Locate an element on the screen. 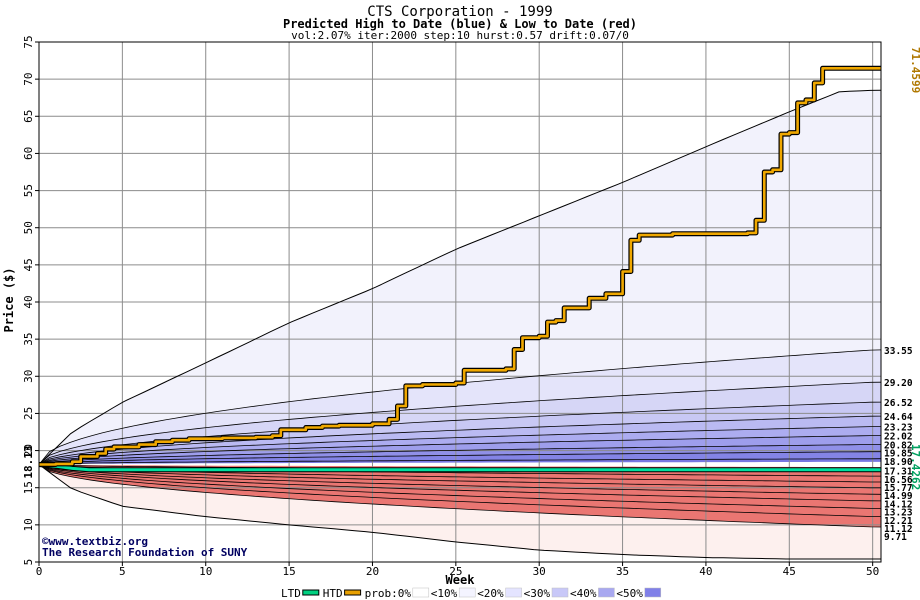 The width and height of the screenshot is (920, 600). y-tick-label: 45 is located at coordinates (28, 264).